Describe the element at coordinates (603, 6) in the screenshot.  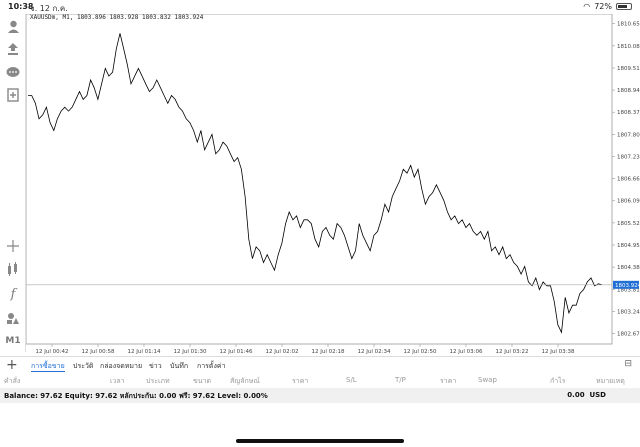
I see `battery-percent: 72%` at that location.